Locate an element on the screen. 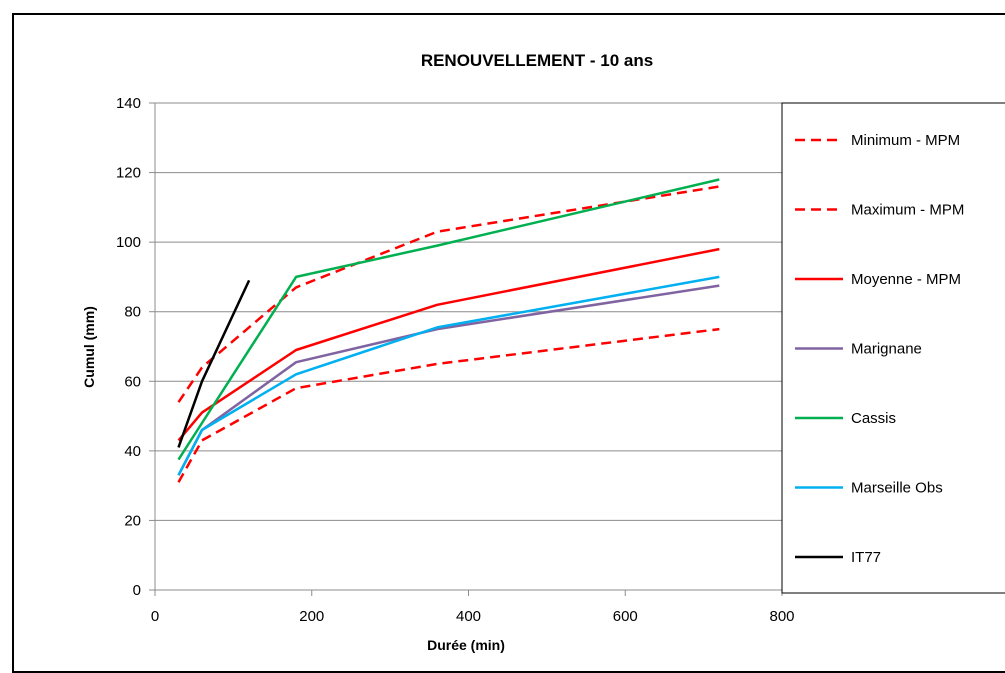 Image resolution: width=1005 pixels, height=673 pixels. legend-label-0: Minimum - MPM is located at coordinates (905, 140).